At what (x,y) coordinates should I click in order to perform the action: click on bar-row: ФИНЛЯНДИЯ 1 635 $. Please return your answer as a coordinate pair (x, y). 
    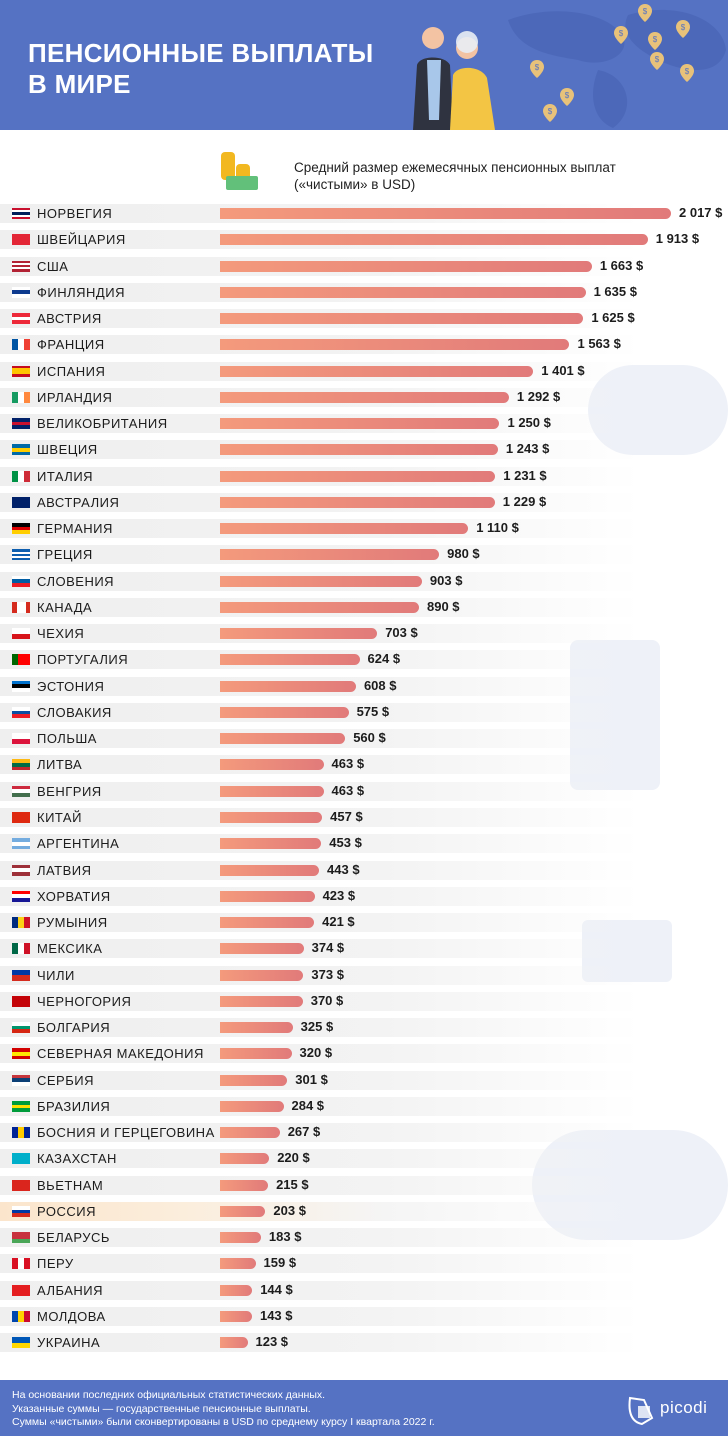
    Looking at the image, I should click on (364, 292).